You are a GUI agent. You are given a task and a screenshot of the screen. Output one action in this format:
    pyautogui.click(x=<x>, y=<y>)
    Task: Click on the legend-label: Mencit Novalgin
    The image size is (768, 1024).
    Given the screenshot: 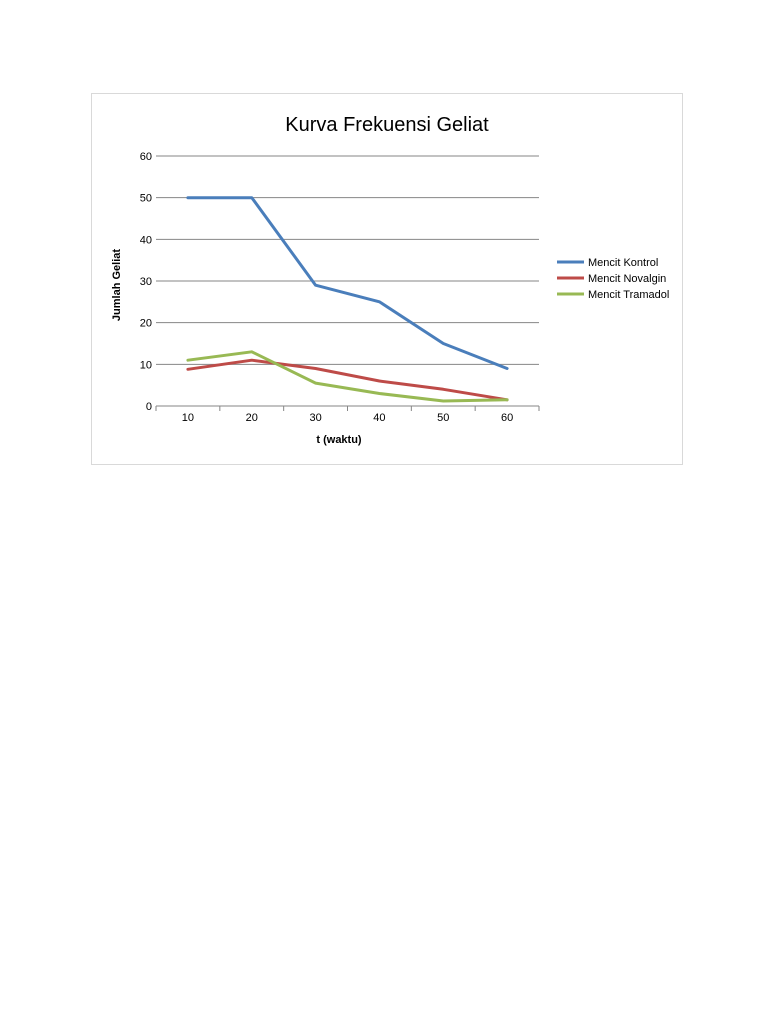 What is the action you would take?
    pyautogui.click(x=627, y=279)
    